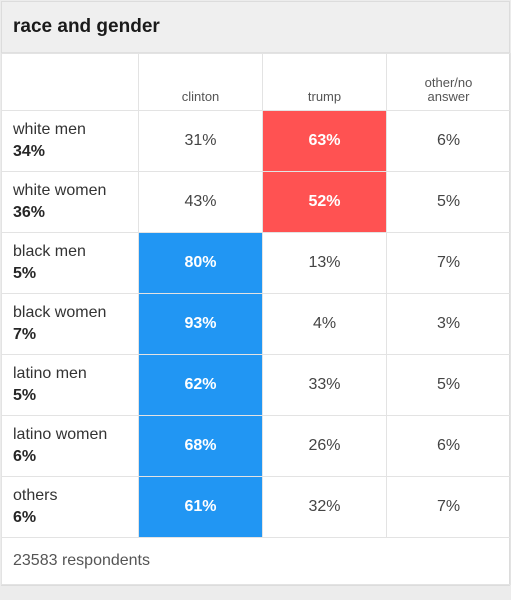 The width and height of the screenshot is (511, 600). What do you see at coordinates (29, 151) in the screenshot?
I see `group-share: 34%` at bounding box center [29, 151].